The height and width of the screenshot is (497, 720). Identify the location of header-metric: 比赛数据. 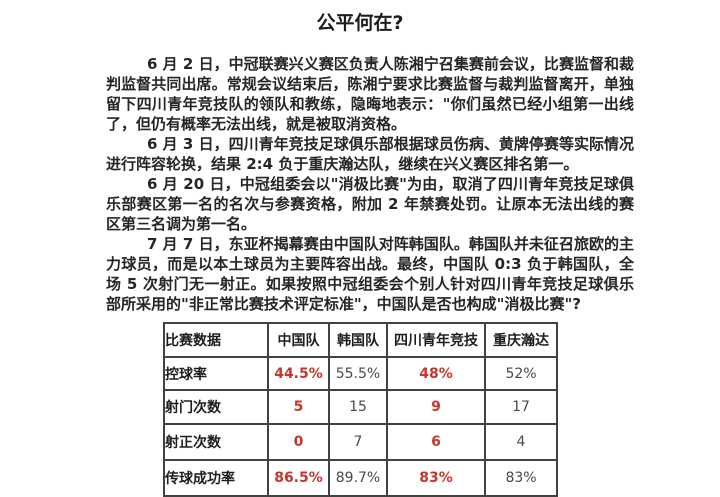
(216, 340).